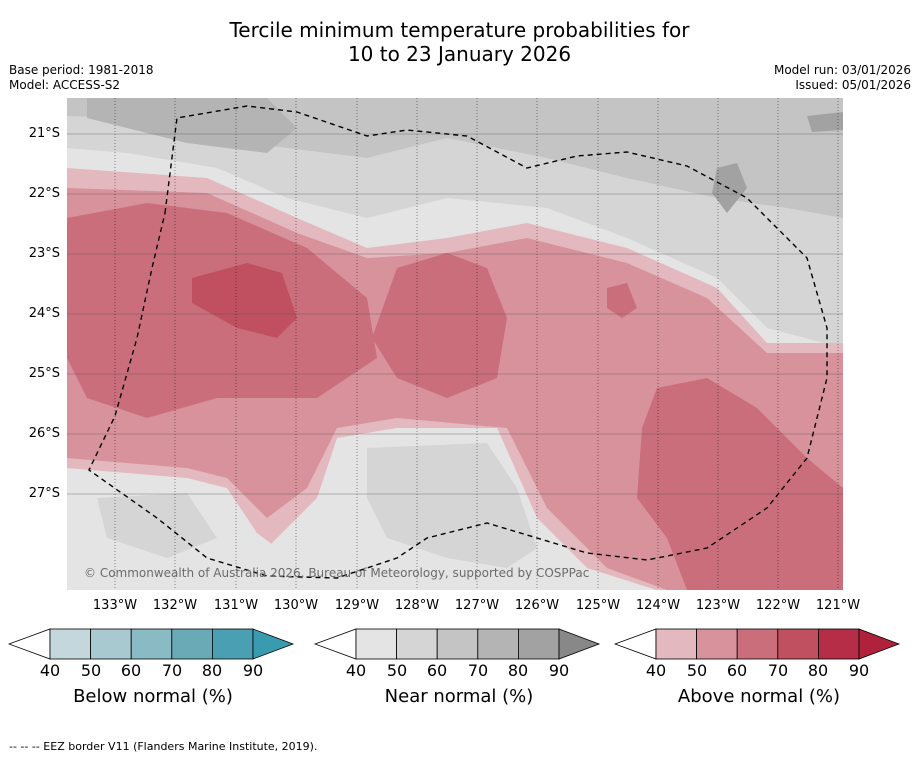  I want to click on meta-left: Base period: 1981-2018 Model: ACCESS-S2, so click(81, 78).